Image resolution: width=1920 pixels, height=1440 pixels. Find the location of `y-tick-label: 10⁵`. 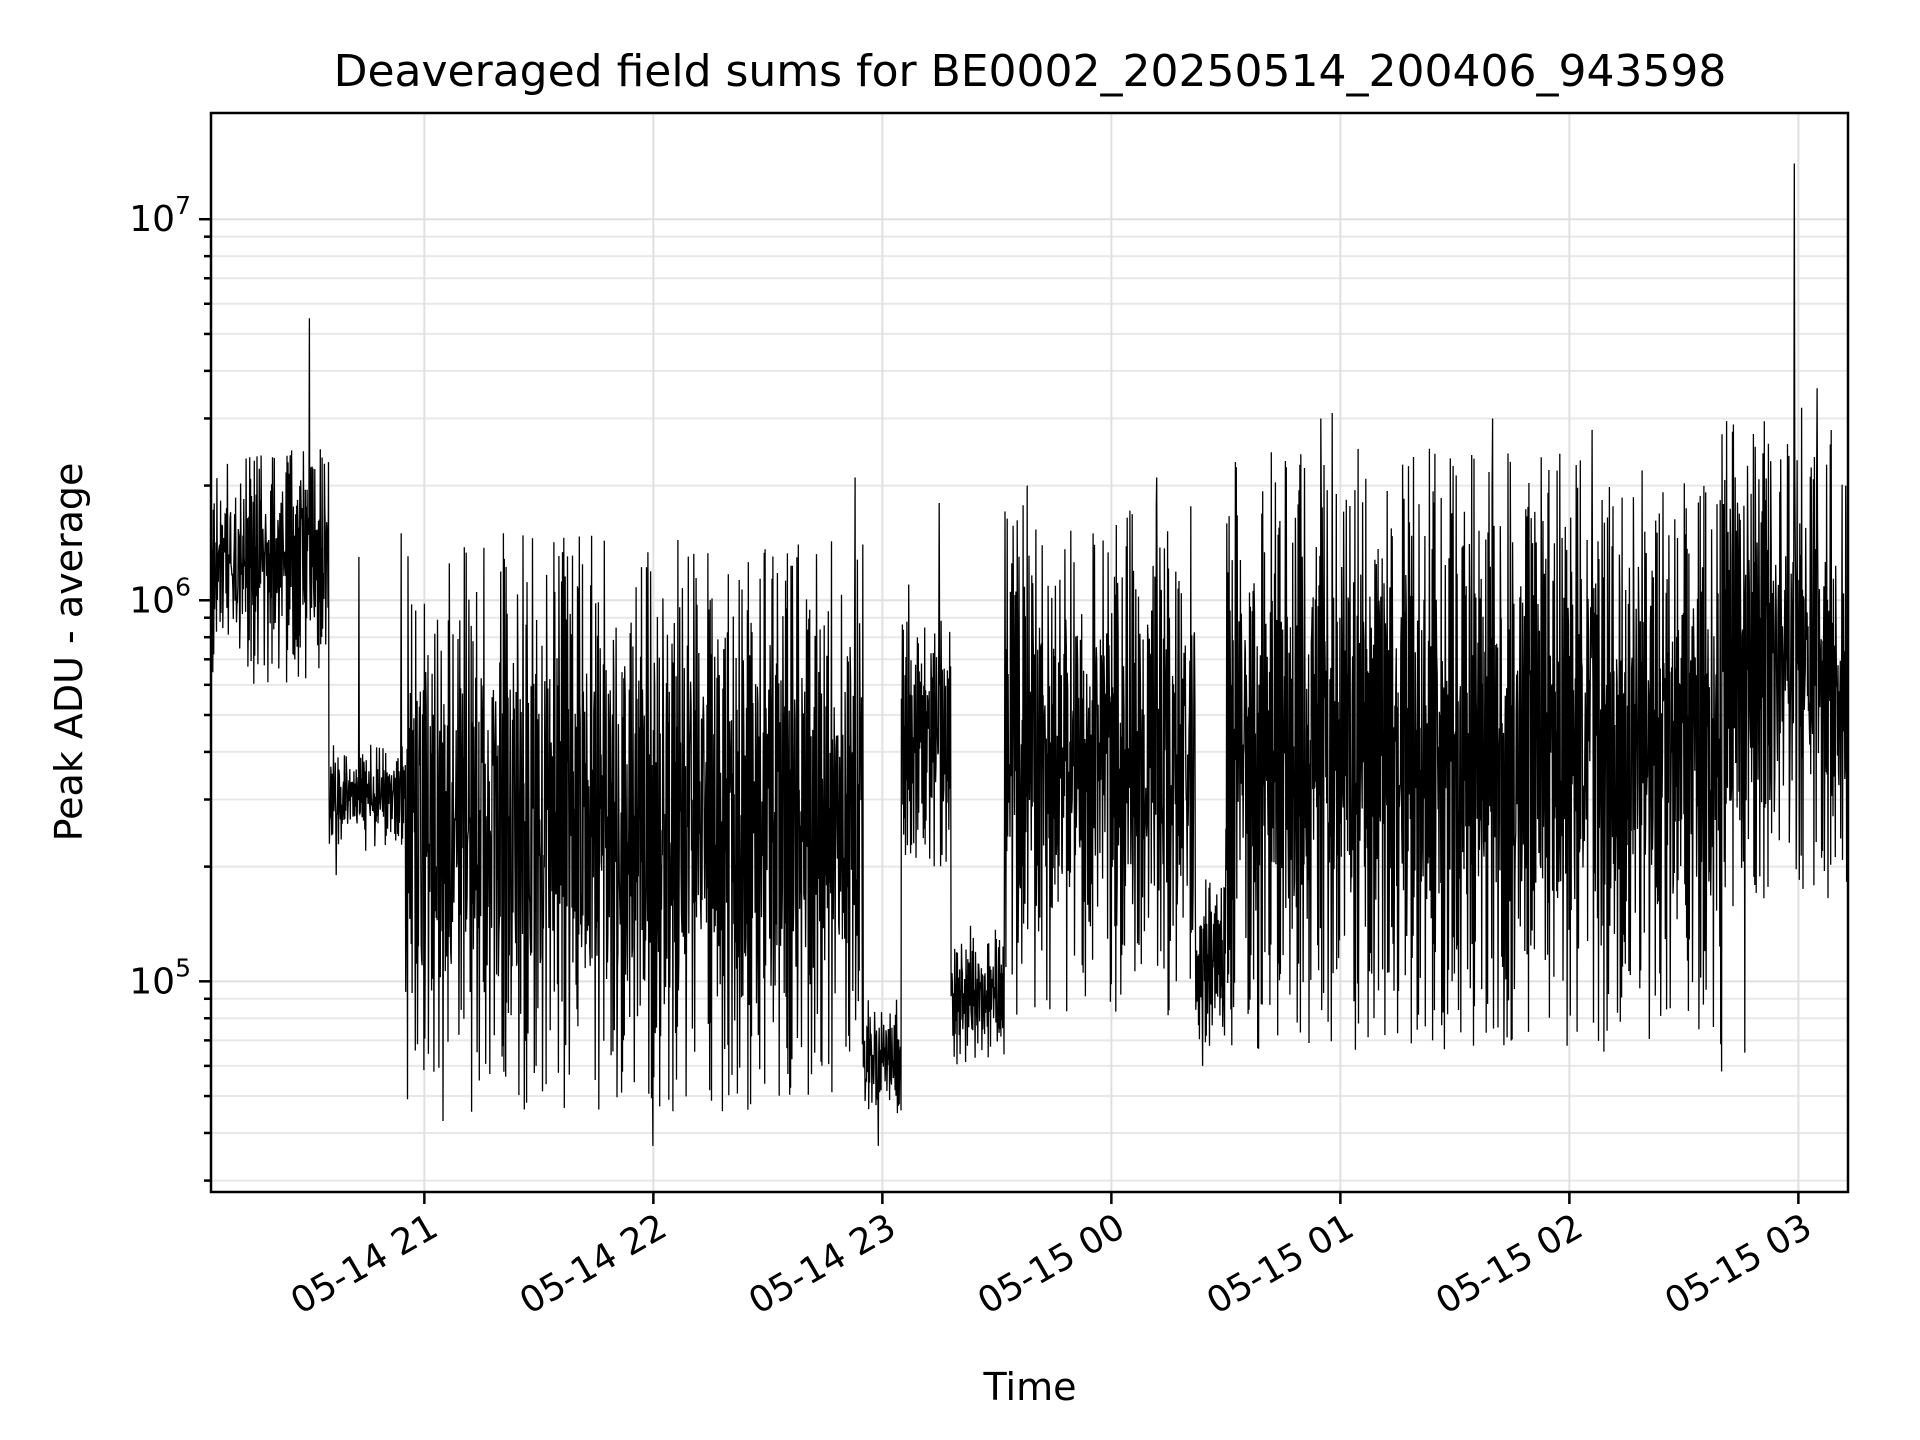

y-tick-label: 10⁵ is located at coordinates (160, 977).